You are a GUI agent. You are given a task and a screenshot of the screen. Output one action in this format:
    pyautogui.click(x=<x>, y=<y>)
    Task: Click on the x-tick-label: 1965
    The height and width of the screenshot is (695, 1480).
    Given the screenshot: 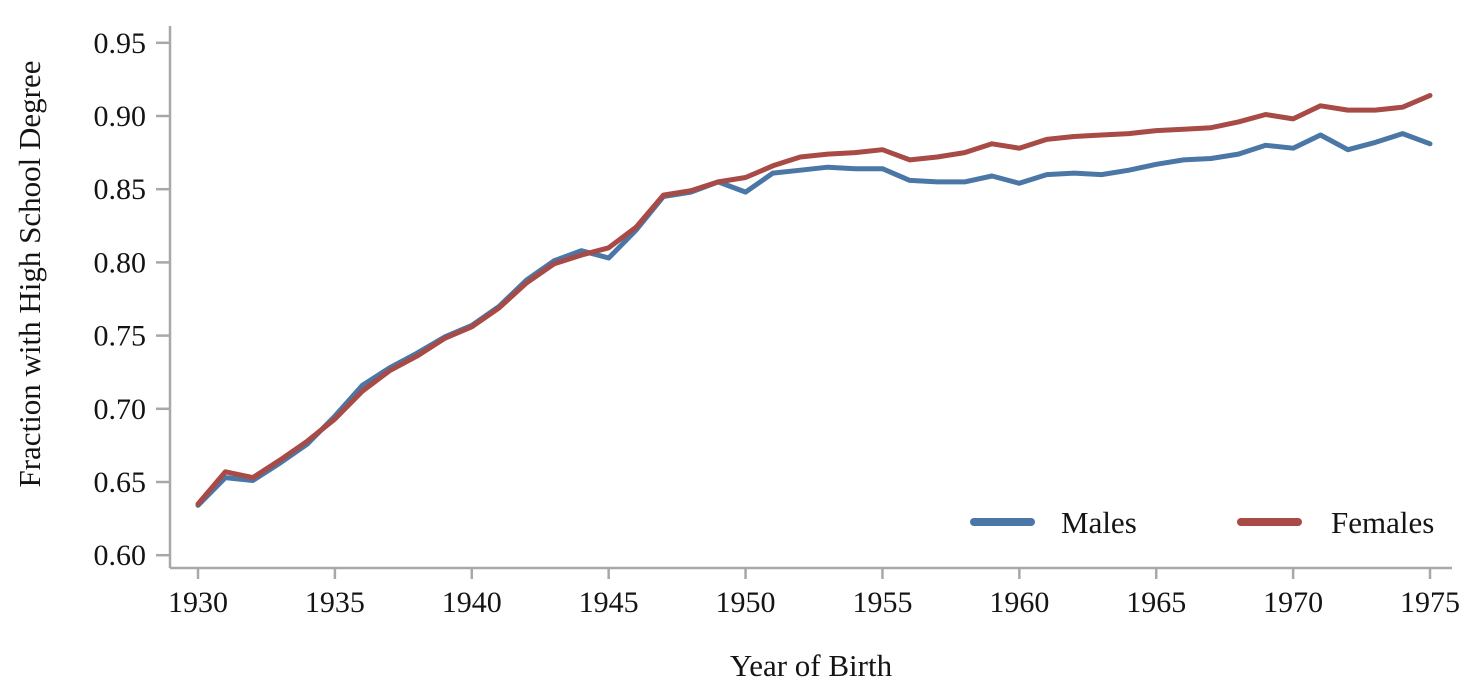 What is the action you would take?
    pyautogui.click(x=1156, y=602)
    